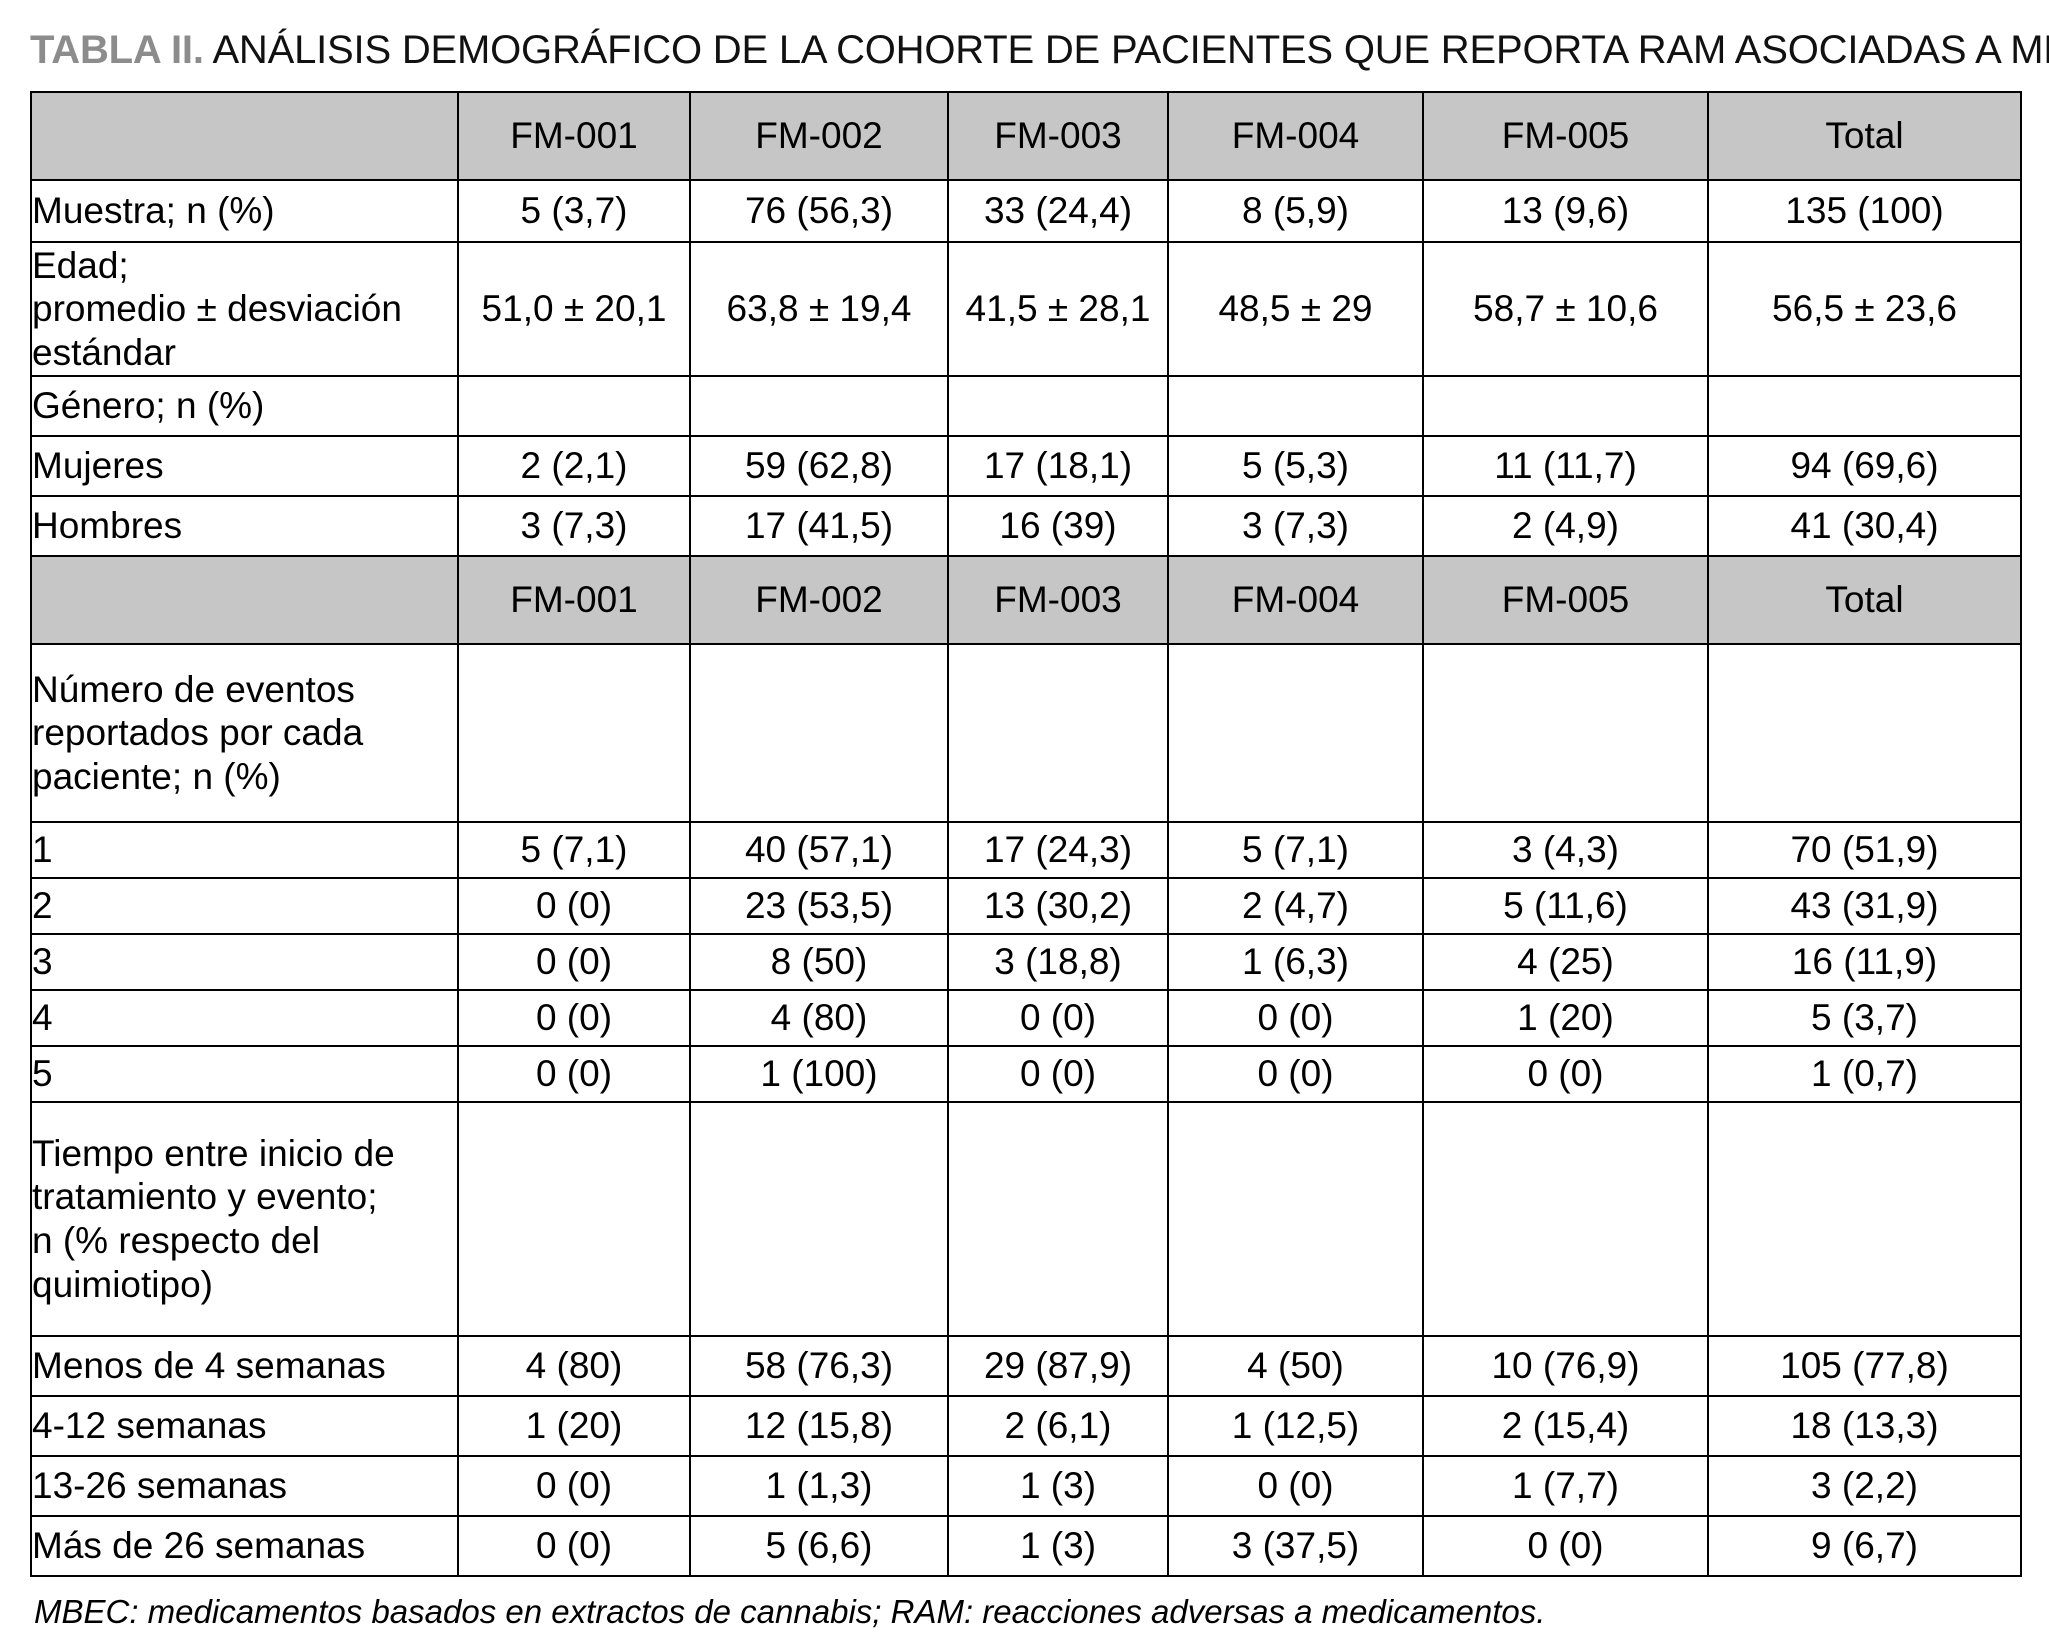 The width and height of the screenshot is (2049, 1642). What do you see at coordinates (1864, 906) in the screenshot?
I see `table-cell: 43 (31,9)` at bounding box center [1864, 906].